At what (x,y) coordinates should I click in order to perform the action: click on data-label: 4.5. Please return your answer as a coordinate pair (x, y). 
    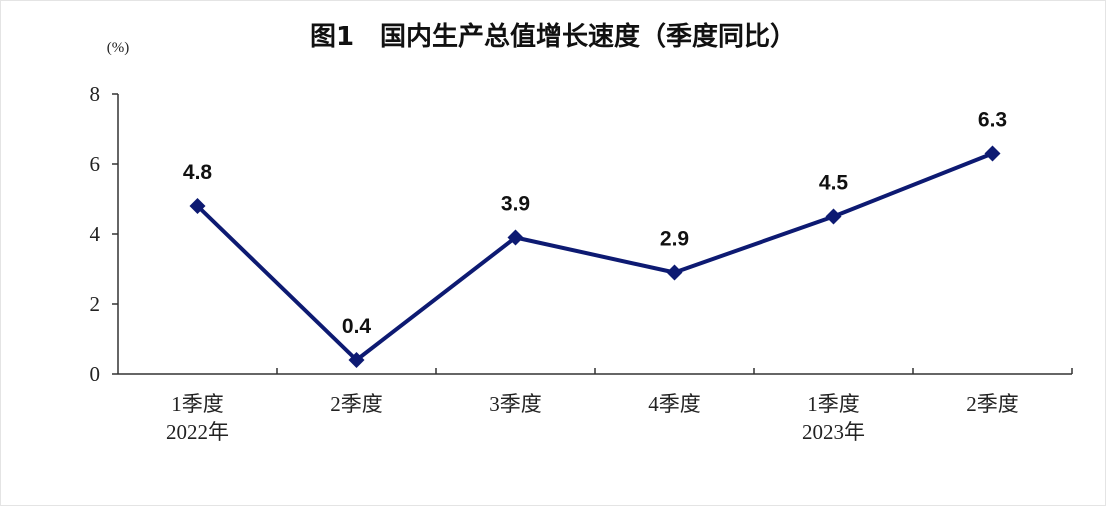
    Looking at the image, I should click on (834, 183).